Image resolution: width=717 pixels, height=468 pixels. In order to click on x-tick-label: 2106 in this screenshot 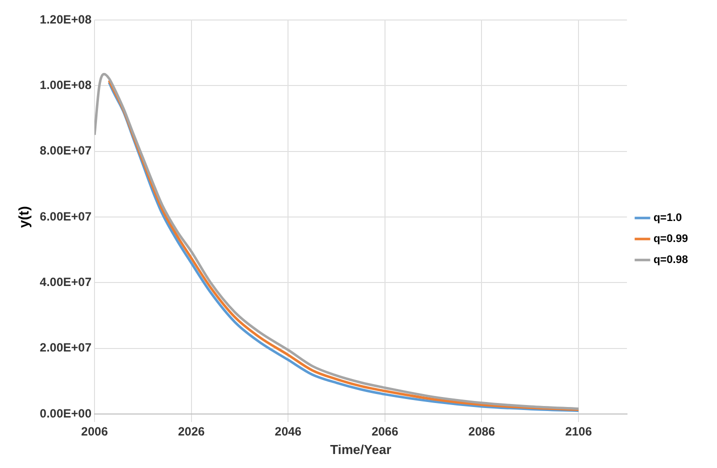, I will do `click(578, 431)`.